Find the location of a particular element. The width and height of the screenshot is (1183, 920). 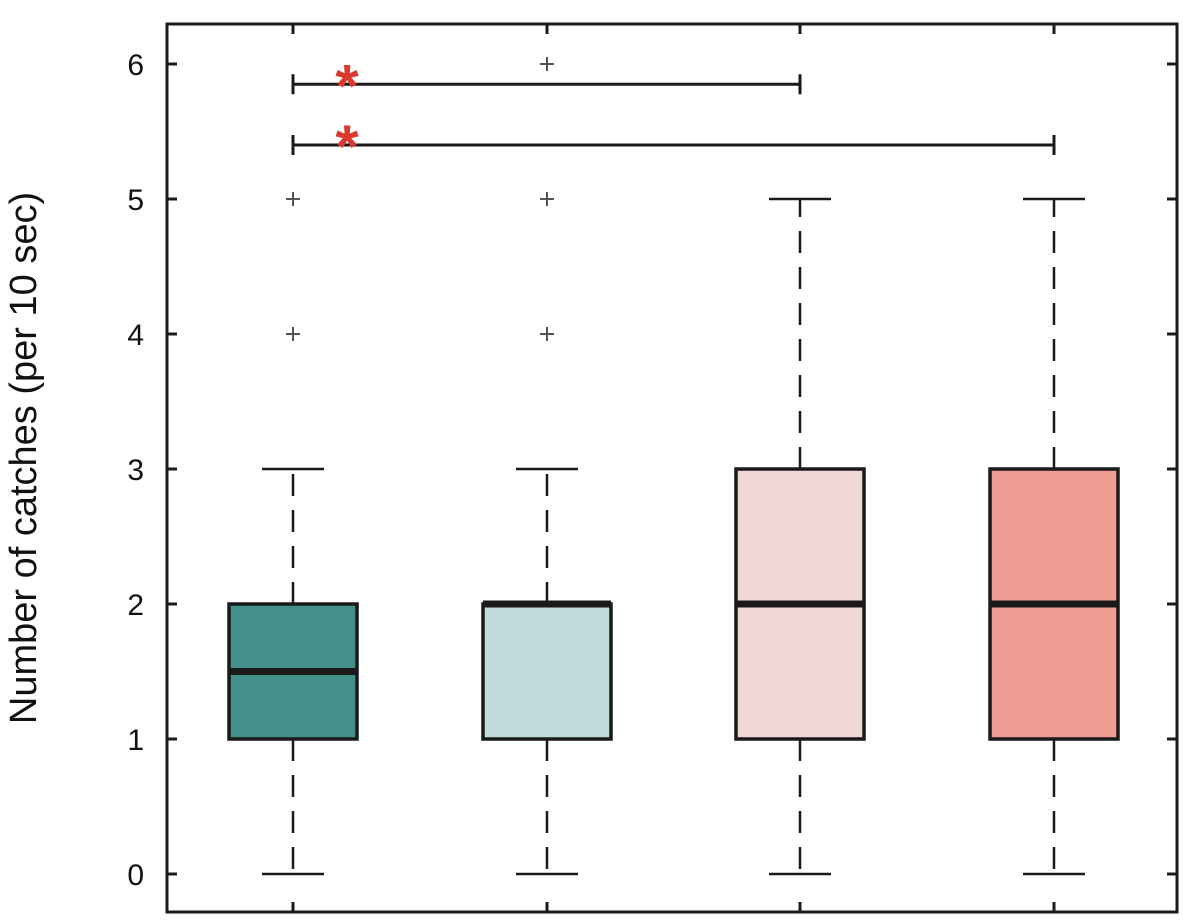

box-iqr is located at coordinates (547, 671).